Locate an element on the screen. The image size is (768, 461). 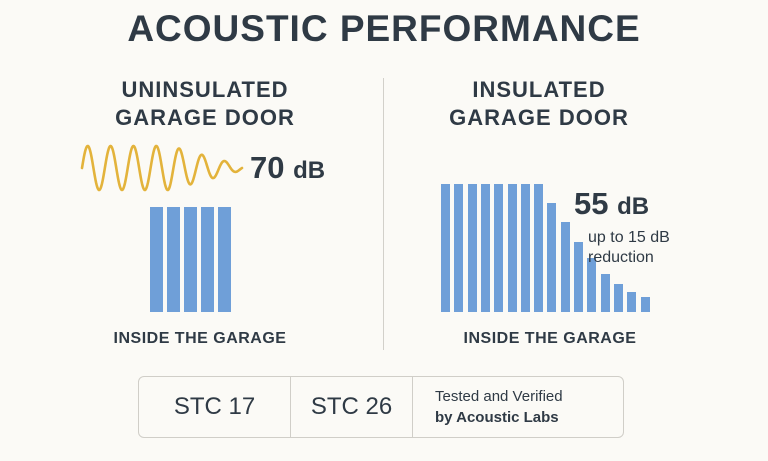
verified-line1: Tested and Verified is located at coordinates (499, 396).